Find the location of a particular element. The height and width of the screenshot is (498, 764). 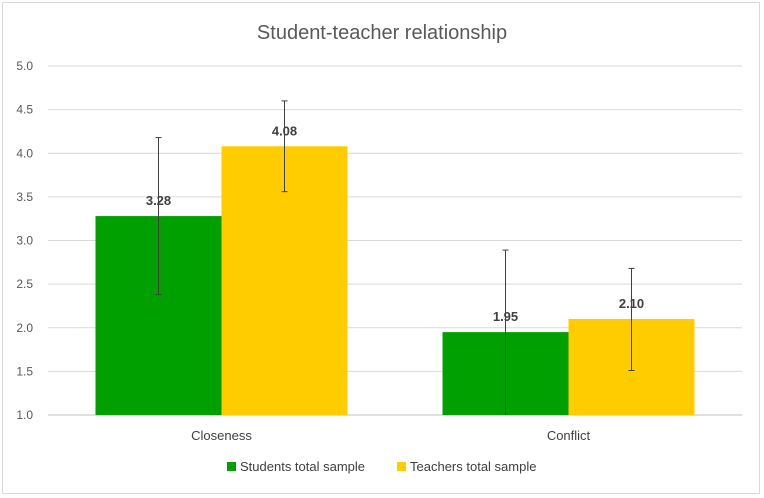

chart-title: Student-teacher relationship is located at coordinates (382, 33).